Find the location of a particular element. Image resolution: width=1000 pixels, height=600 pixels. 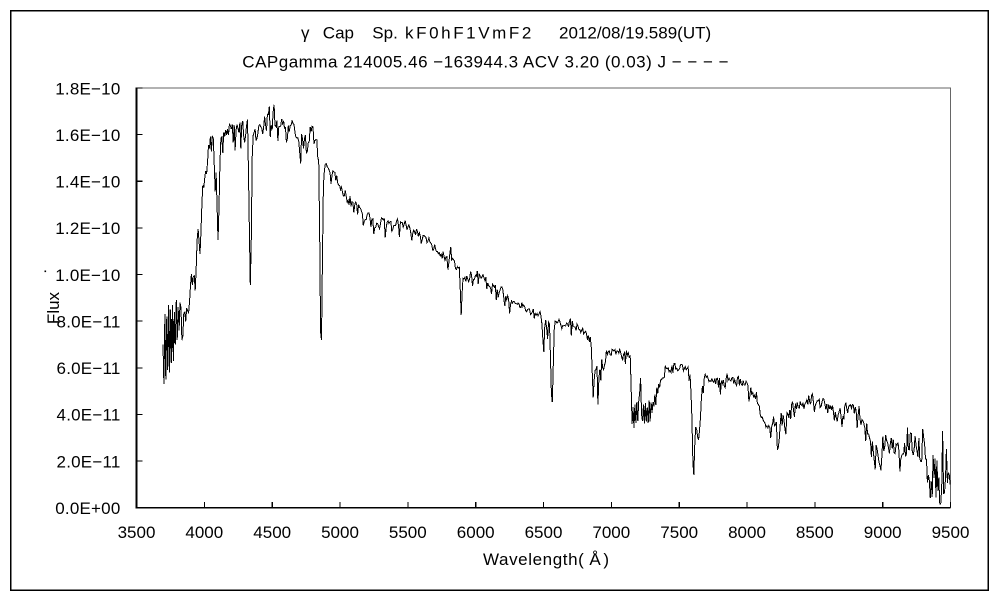

svg-text: 7000 is located at coordinates (611, 532).